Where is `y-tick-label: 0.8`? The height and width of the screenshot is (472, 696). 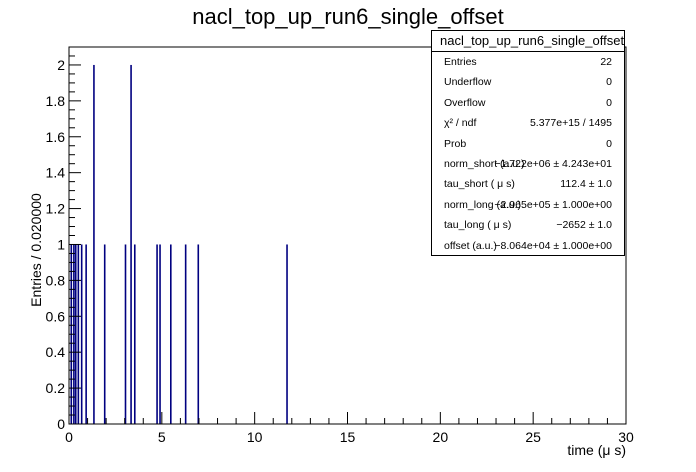
y-tick-label: 0.8 is located at coordinates (56, 280).